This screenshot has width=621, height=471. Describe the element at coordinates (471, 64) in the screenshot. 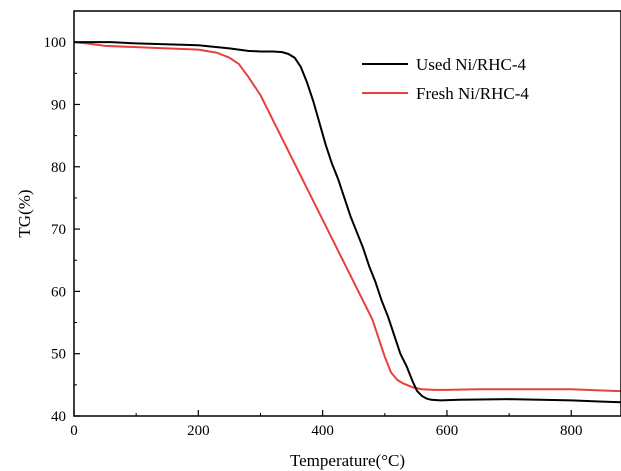

I see `legend-label-used: Used Ni/RHC-4` at that location.